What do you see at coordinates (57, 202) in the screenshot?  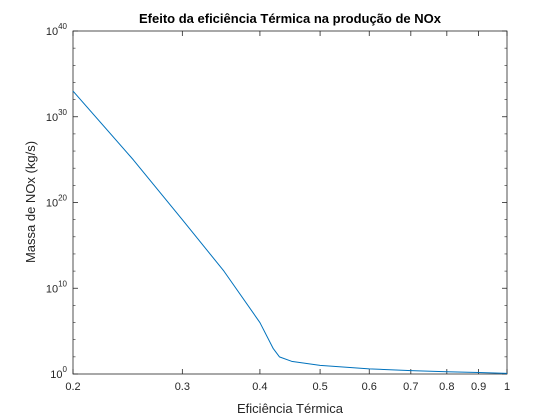 I see `y-tick-label: 1020` at bounding box center [57, 202].